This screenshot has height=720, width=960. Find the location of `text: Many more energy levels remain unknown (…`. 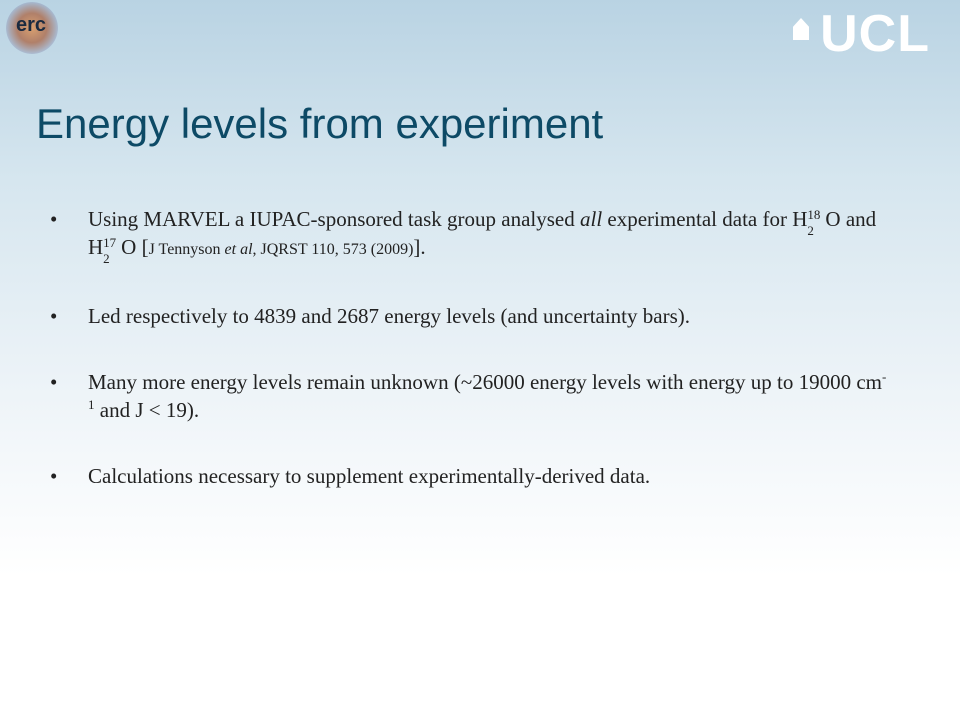

text: Many more energy levels remain unknown (… is located at coordinates (485, 382).